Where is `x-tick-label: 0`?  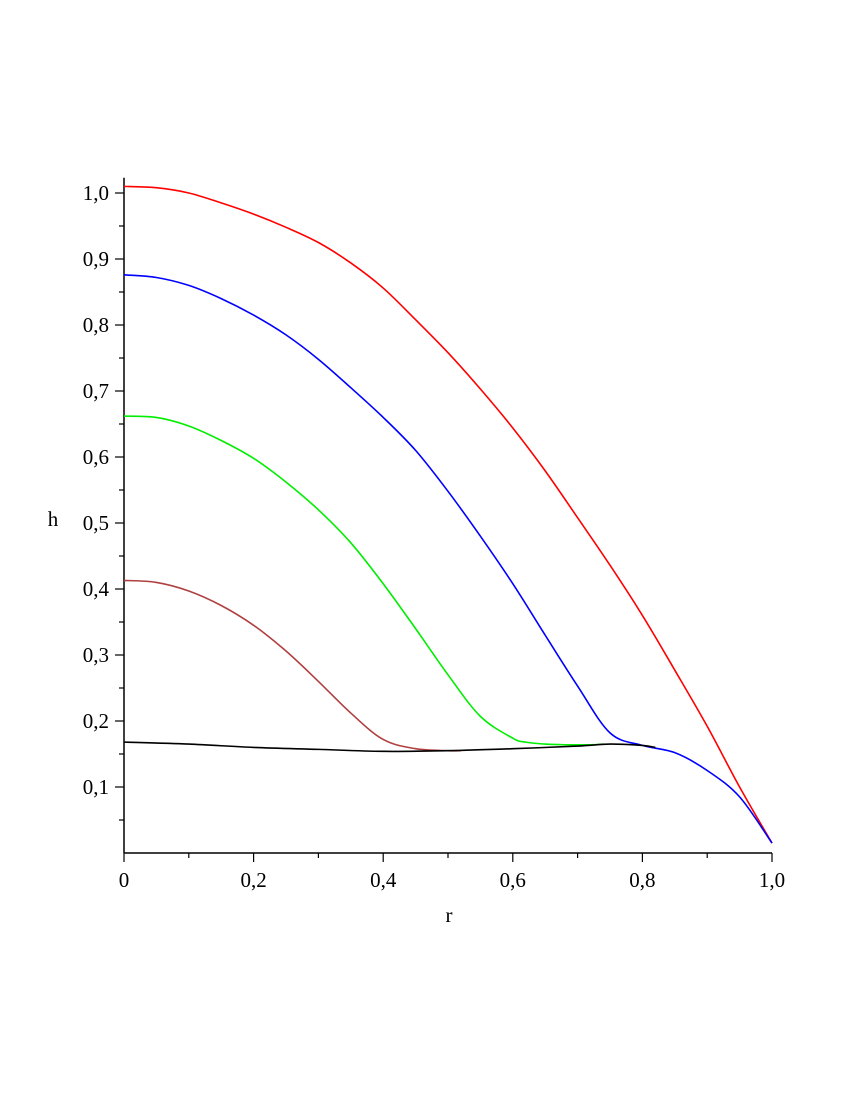
x-tick-label: 0 is located at coordinates (124, 880).